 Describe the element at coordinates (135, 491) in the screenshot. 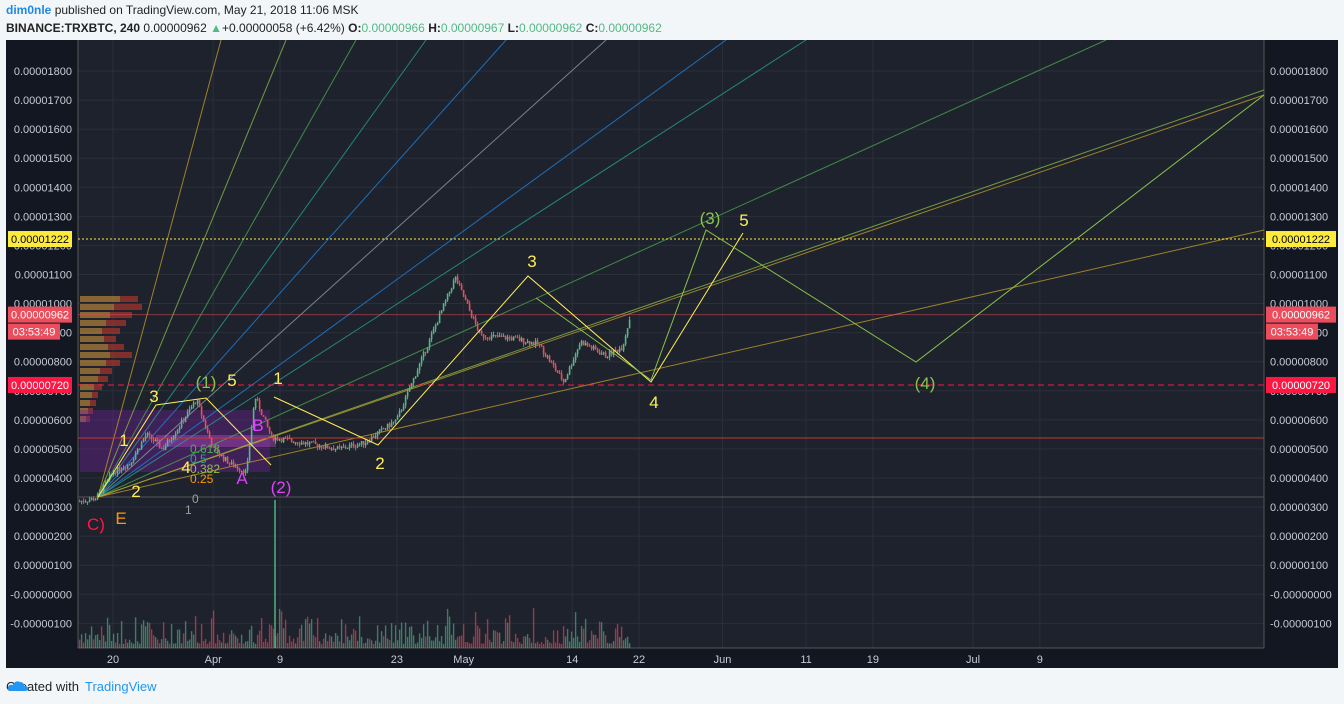

I see `wave-label: 2` at that location.